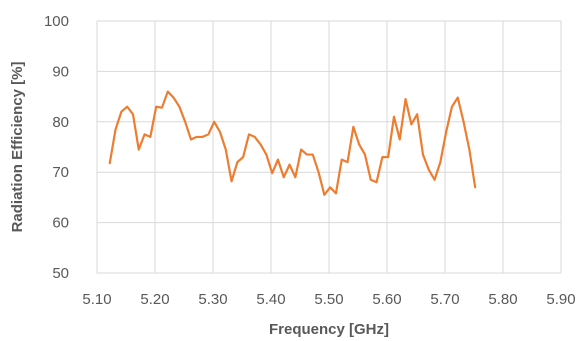 Image resolution: width=579 pixels, height=341 pixels. What do you see at coordinates (56, 147) in the screenshot?
I see `y-axis-tick-labels: 50 60 70 80 90 100` at bounding box center [56, 147].